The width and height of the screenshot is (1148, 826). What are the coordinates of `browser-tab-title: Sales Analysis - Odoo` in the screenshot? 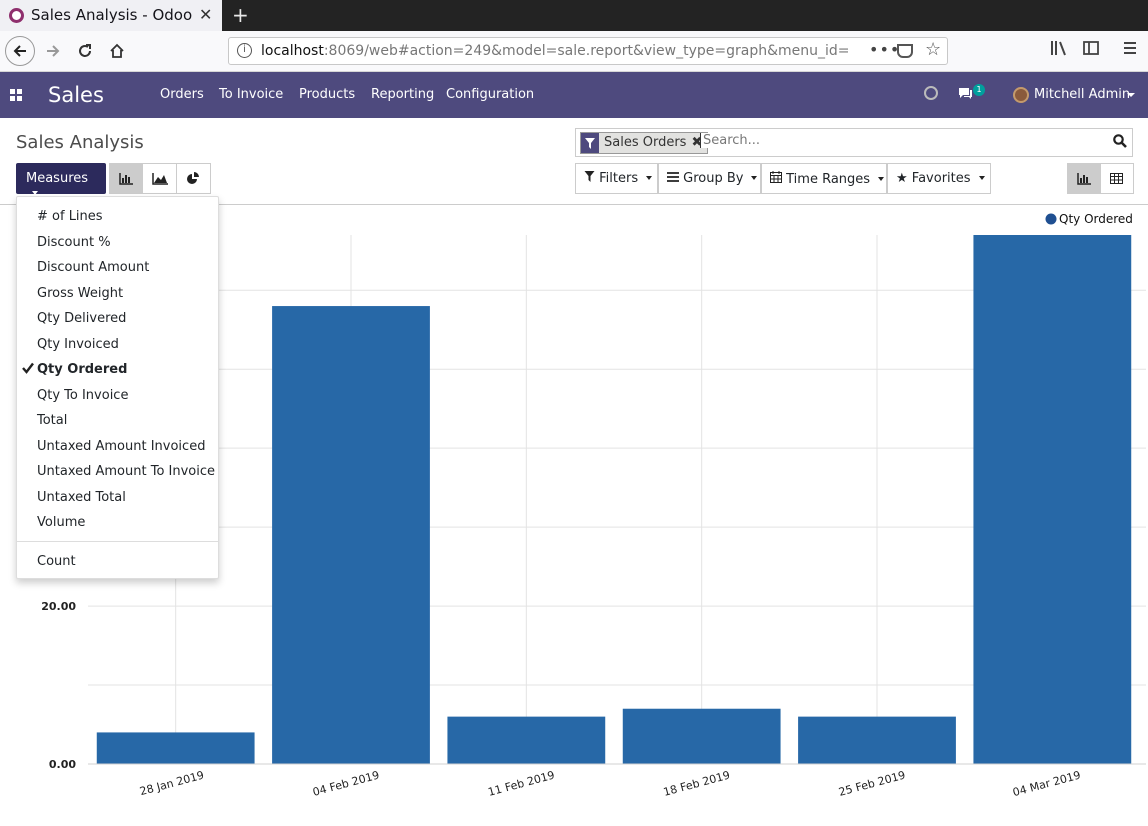 It's located at (112, 15).